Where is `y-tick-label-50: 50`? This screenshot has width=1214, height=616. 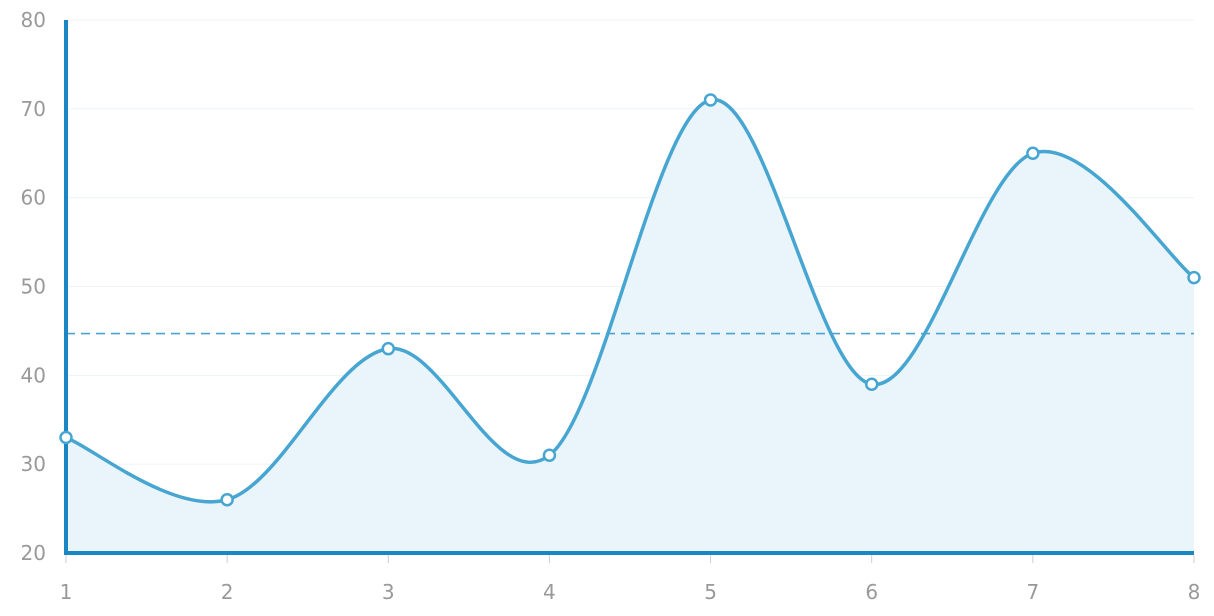
y-tick-label-50: 50 is located at coordinates (33, 287).